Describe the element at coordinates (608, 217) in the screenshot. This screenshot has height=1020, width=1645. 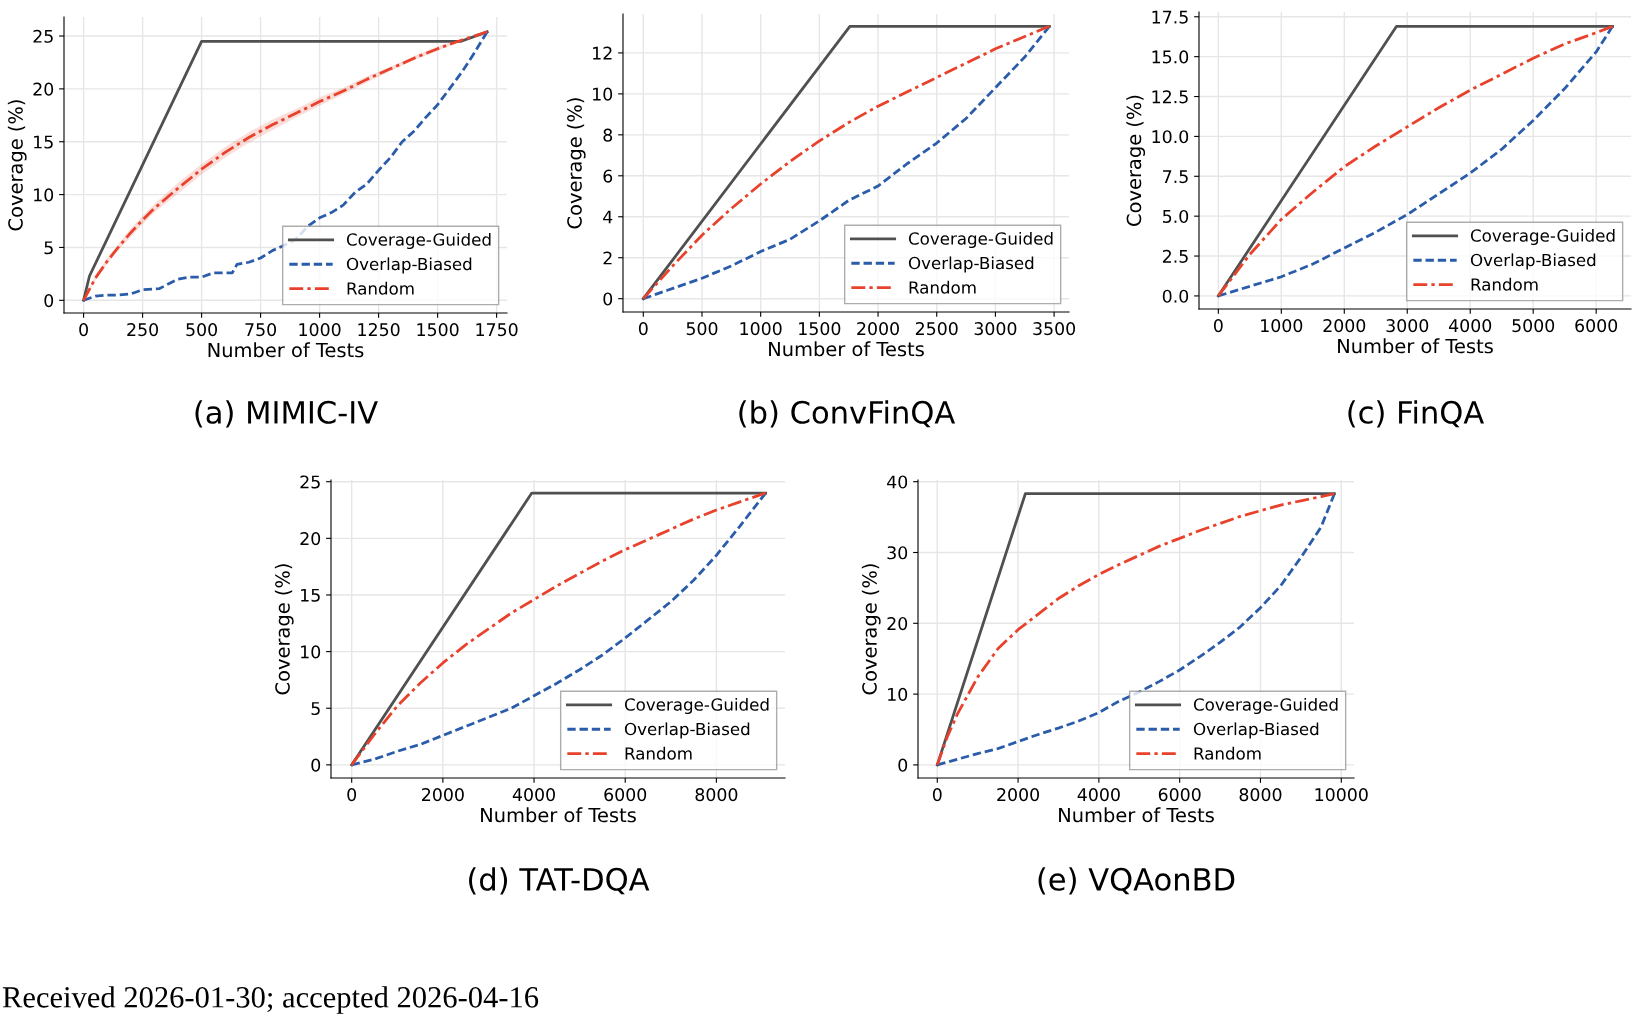
I see `y-tick-label: 4` at that location.